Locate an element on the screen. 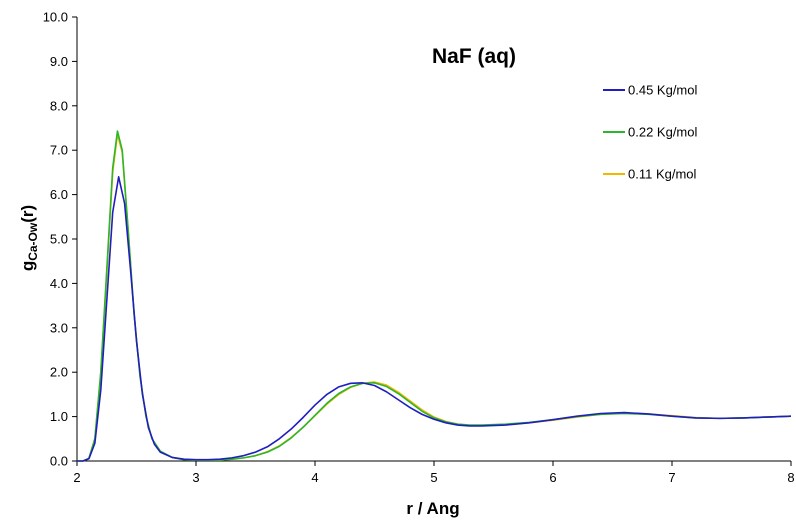  chart-title: NaF (aq) is located at coordinates (474, 56).